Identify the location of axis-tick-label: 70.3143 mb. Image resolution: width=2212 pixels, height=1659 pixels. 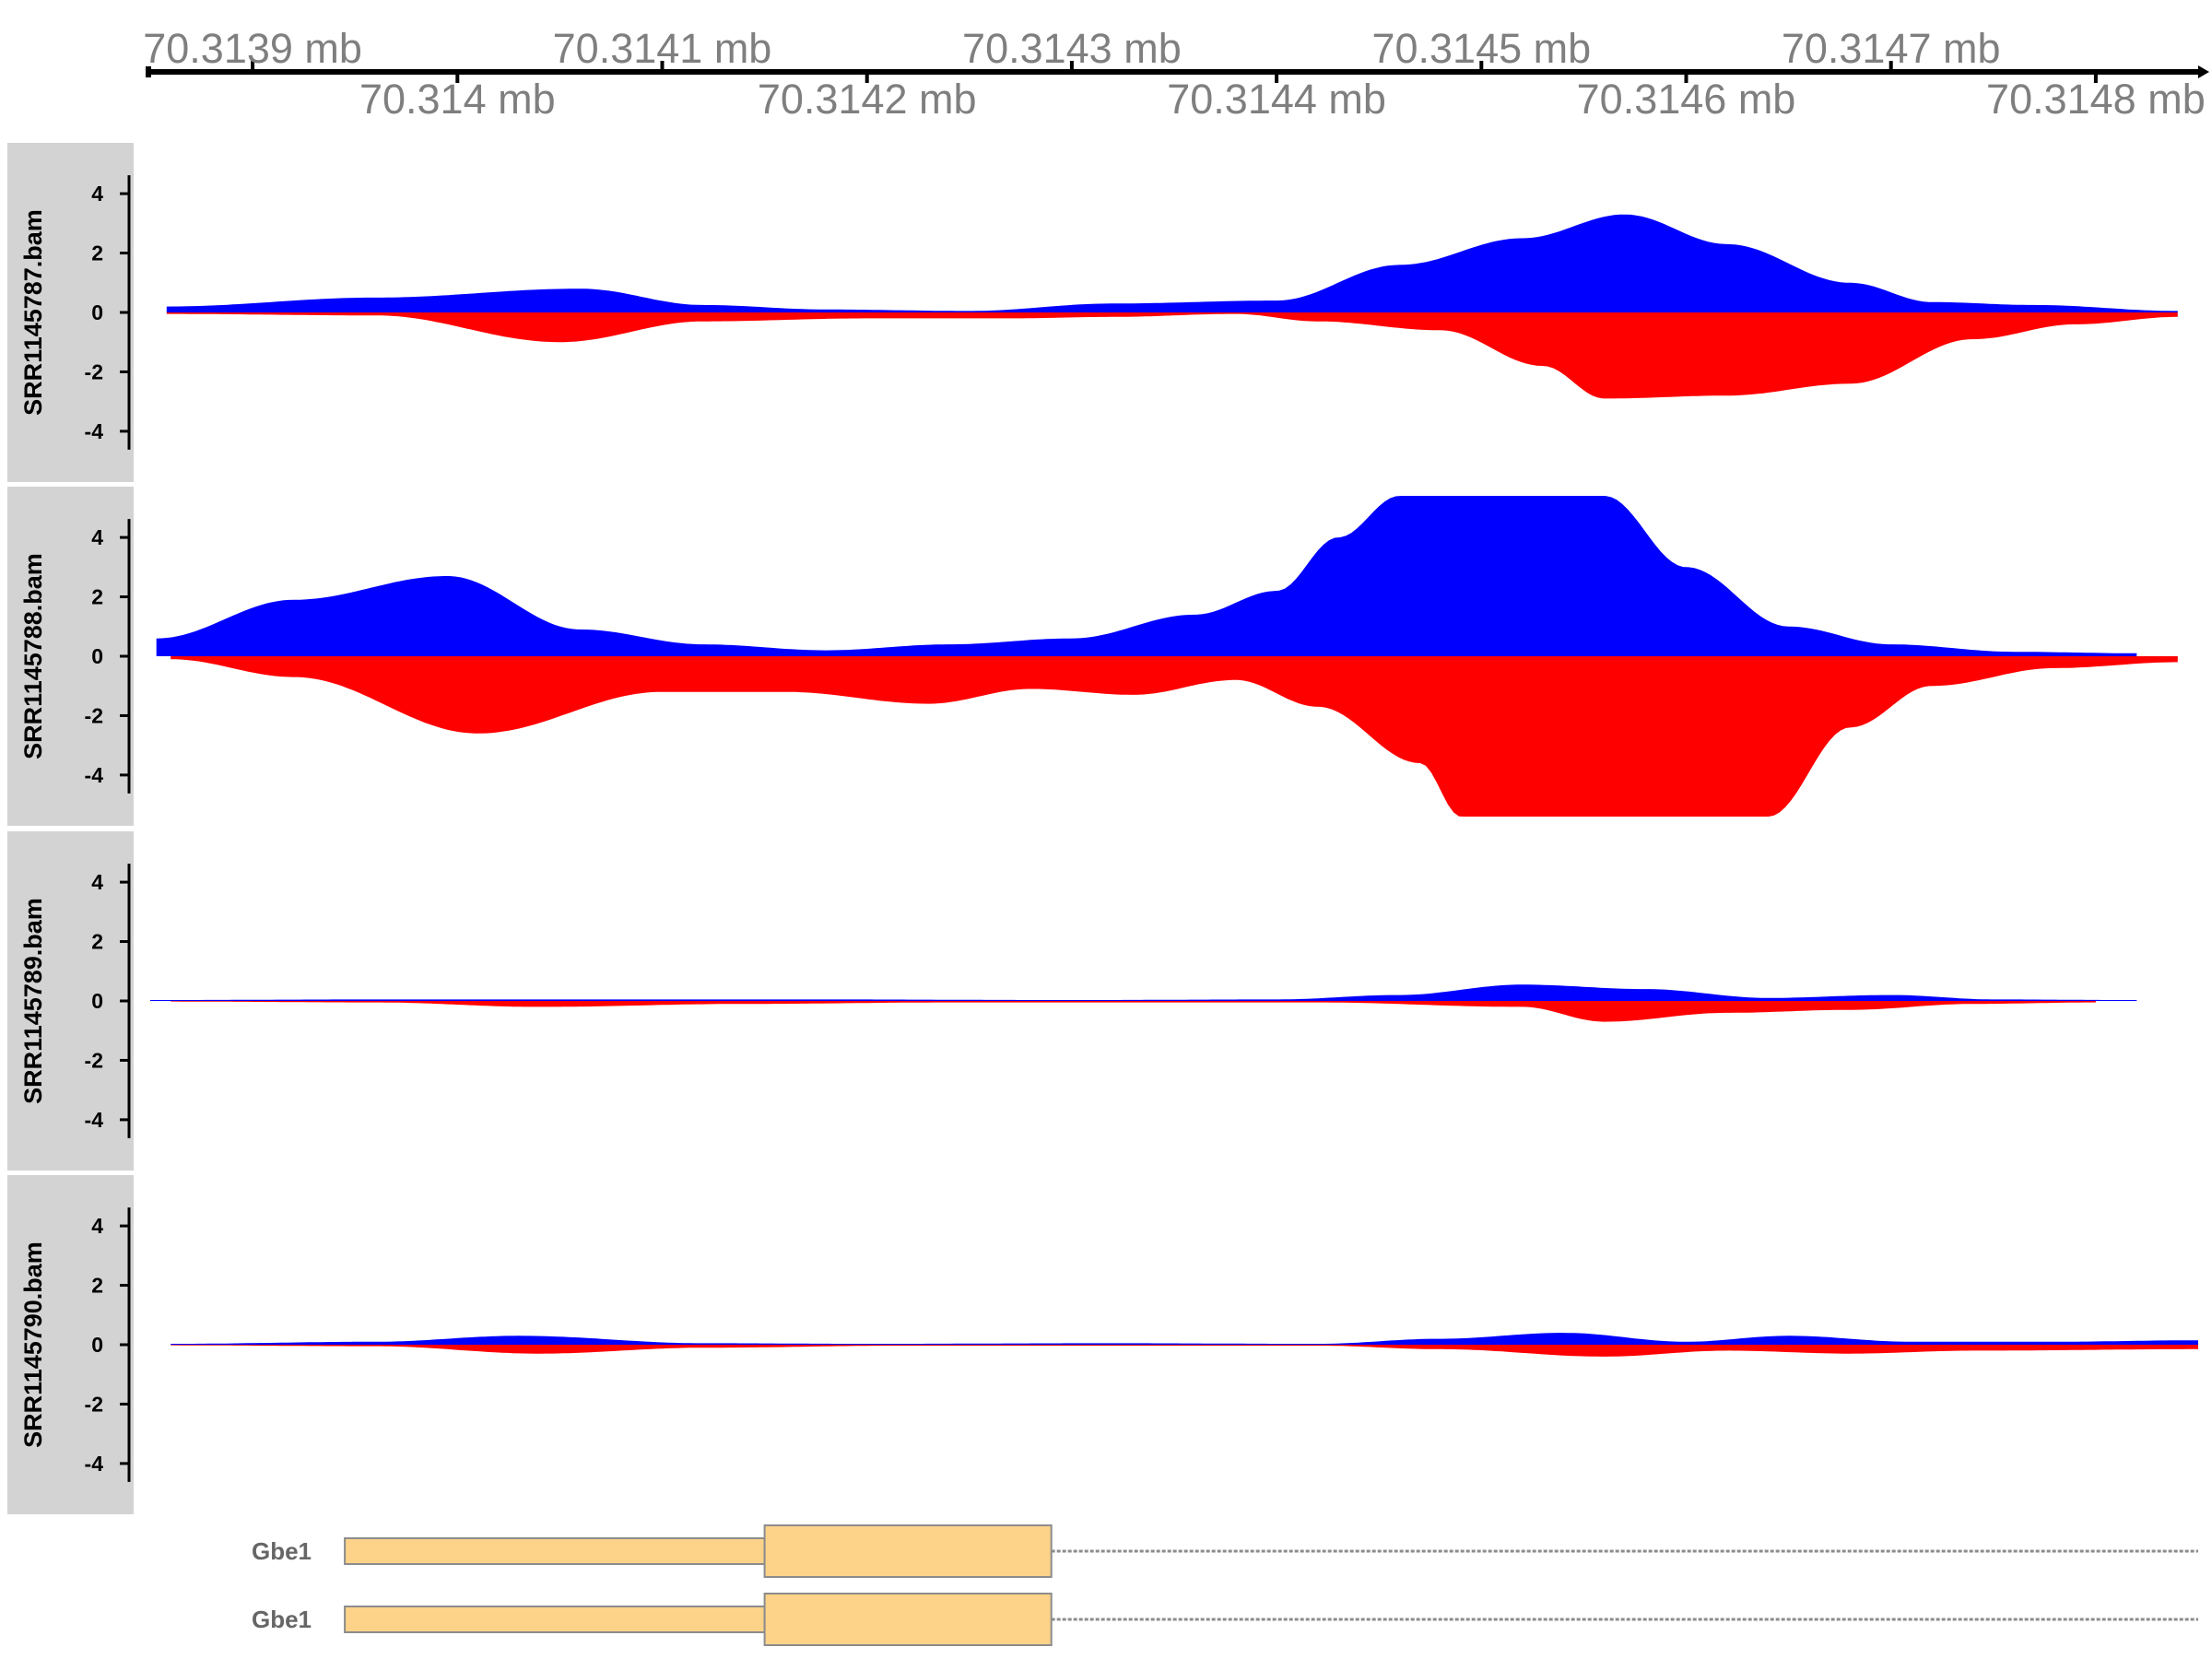
(1072, 48).